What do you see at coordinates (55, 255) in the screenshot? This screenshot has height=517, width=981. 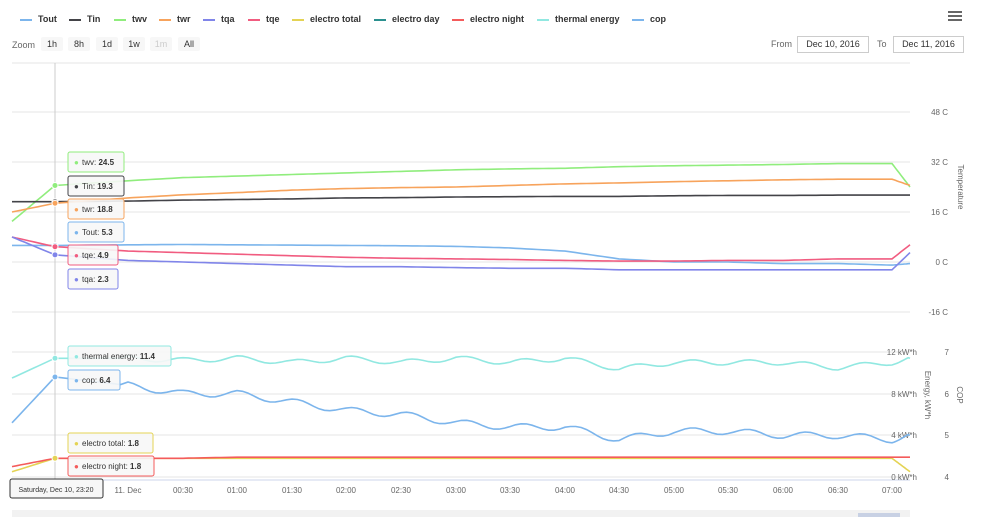 I see `crosshair-marker-tqa` at bounding box center [55, 255].